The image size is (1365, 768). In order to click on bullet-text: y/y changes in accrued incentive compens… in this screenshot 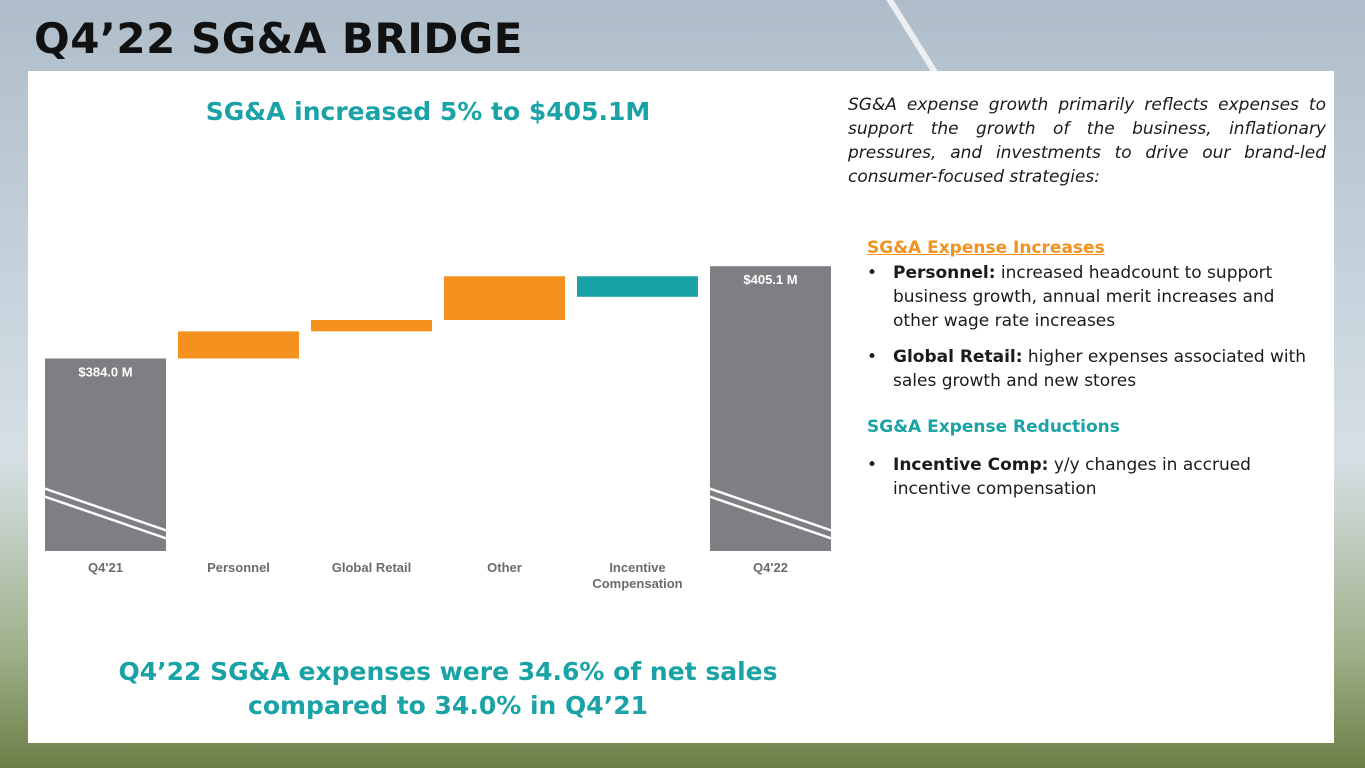, I will do `click(1072, 477)`.